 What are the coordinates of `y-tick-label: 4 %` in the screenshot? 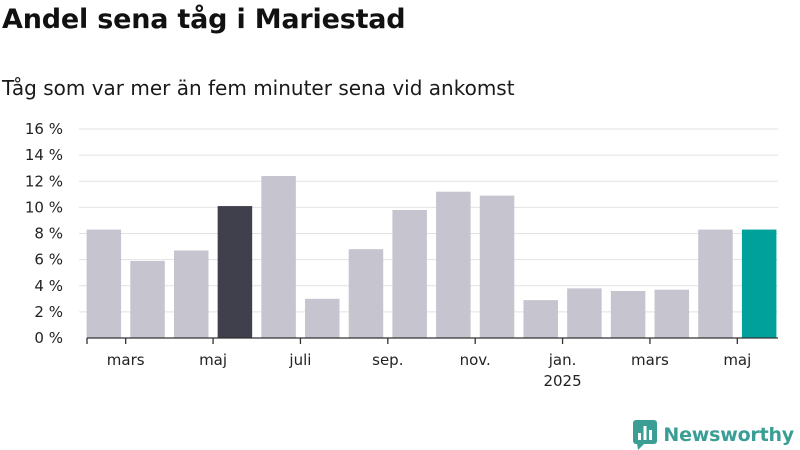 It's located at (48, 286).